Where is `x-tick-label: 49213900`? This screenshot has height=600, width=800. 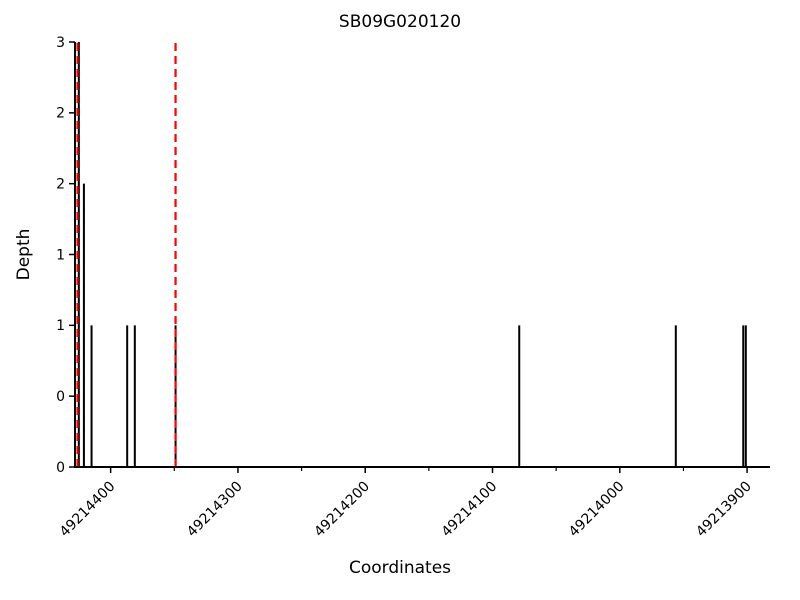 x-tick-label: 49213900 is located at coordinates (724, 510).